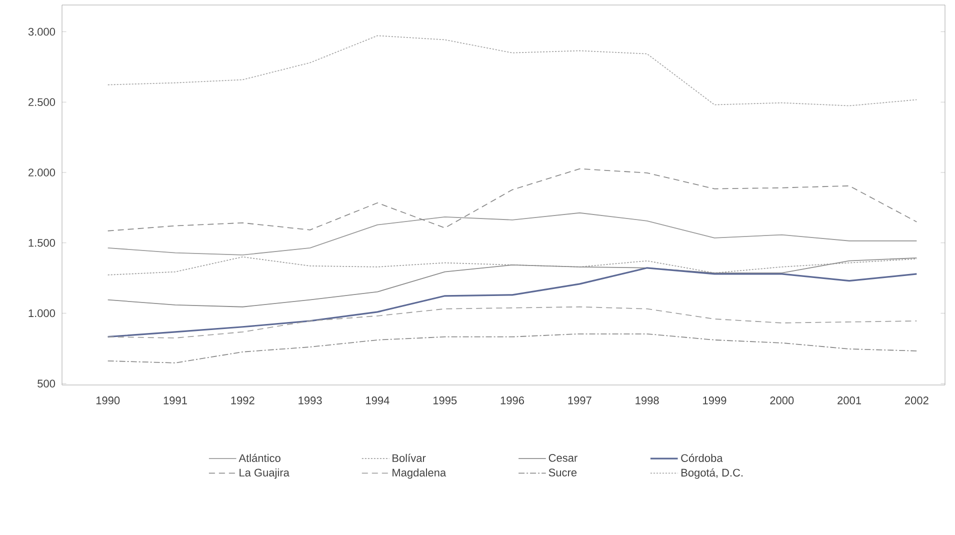 Image resolution: width=955 pixels, height=535 pixels. Describe the element at coordinates (175, 400) in the screenshot. I see `x-tick-label: 1991` at that location.